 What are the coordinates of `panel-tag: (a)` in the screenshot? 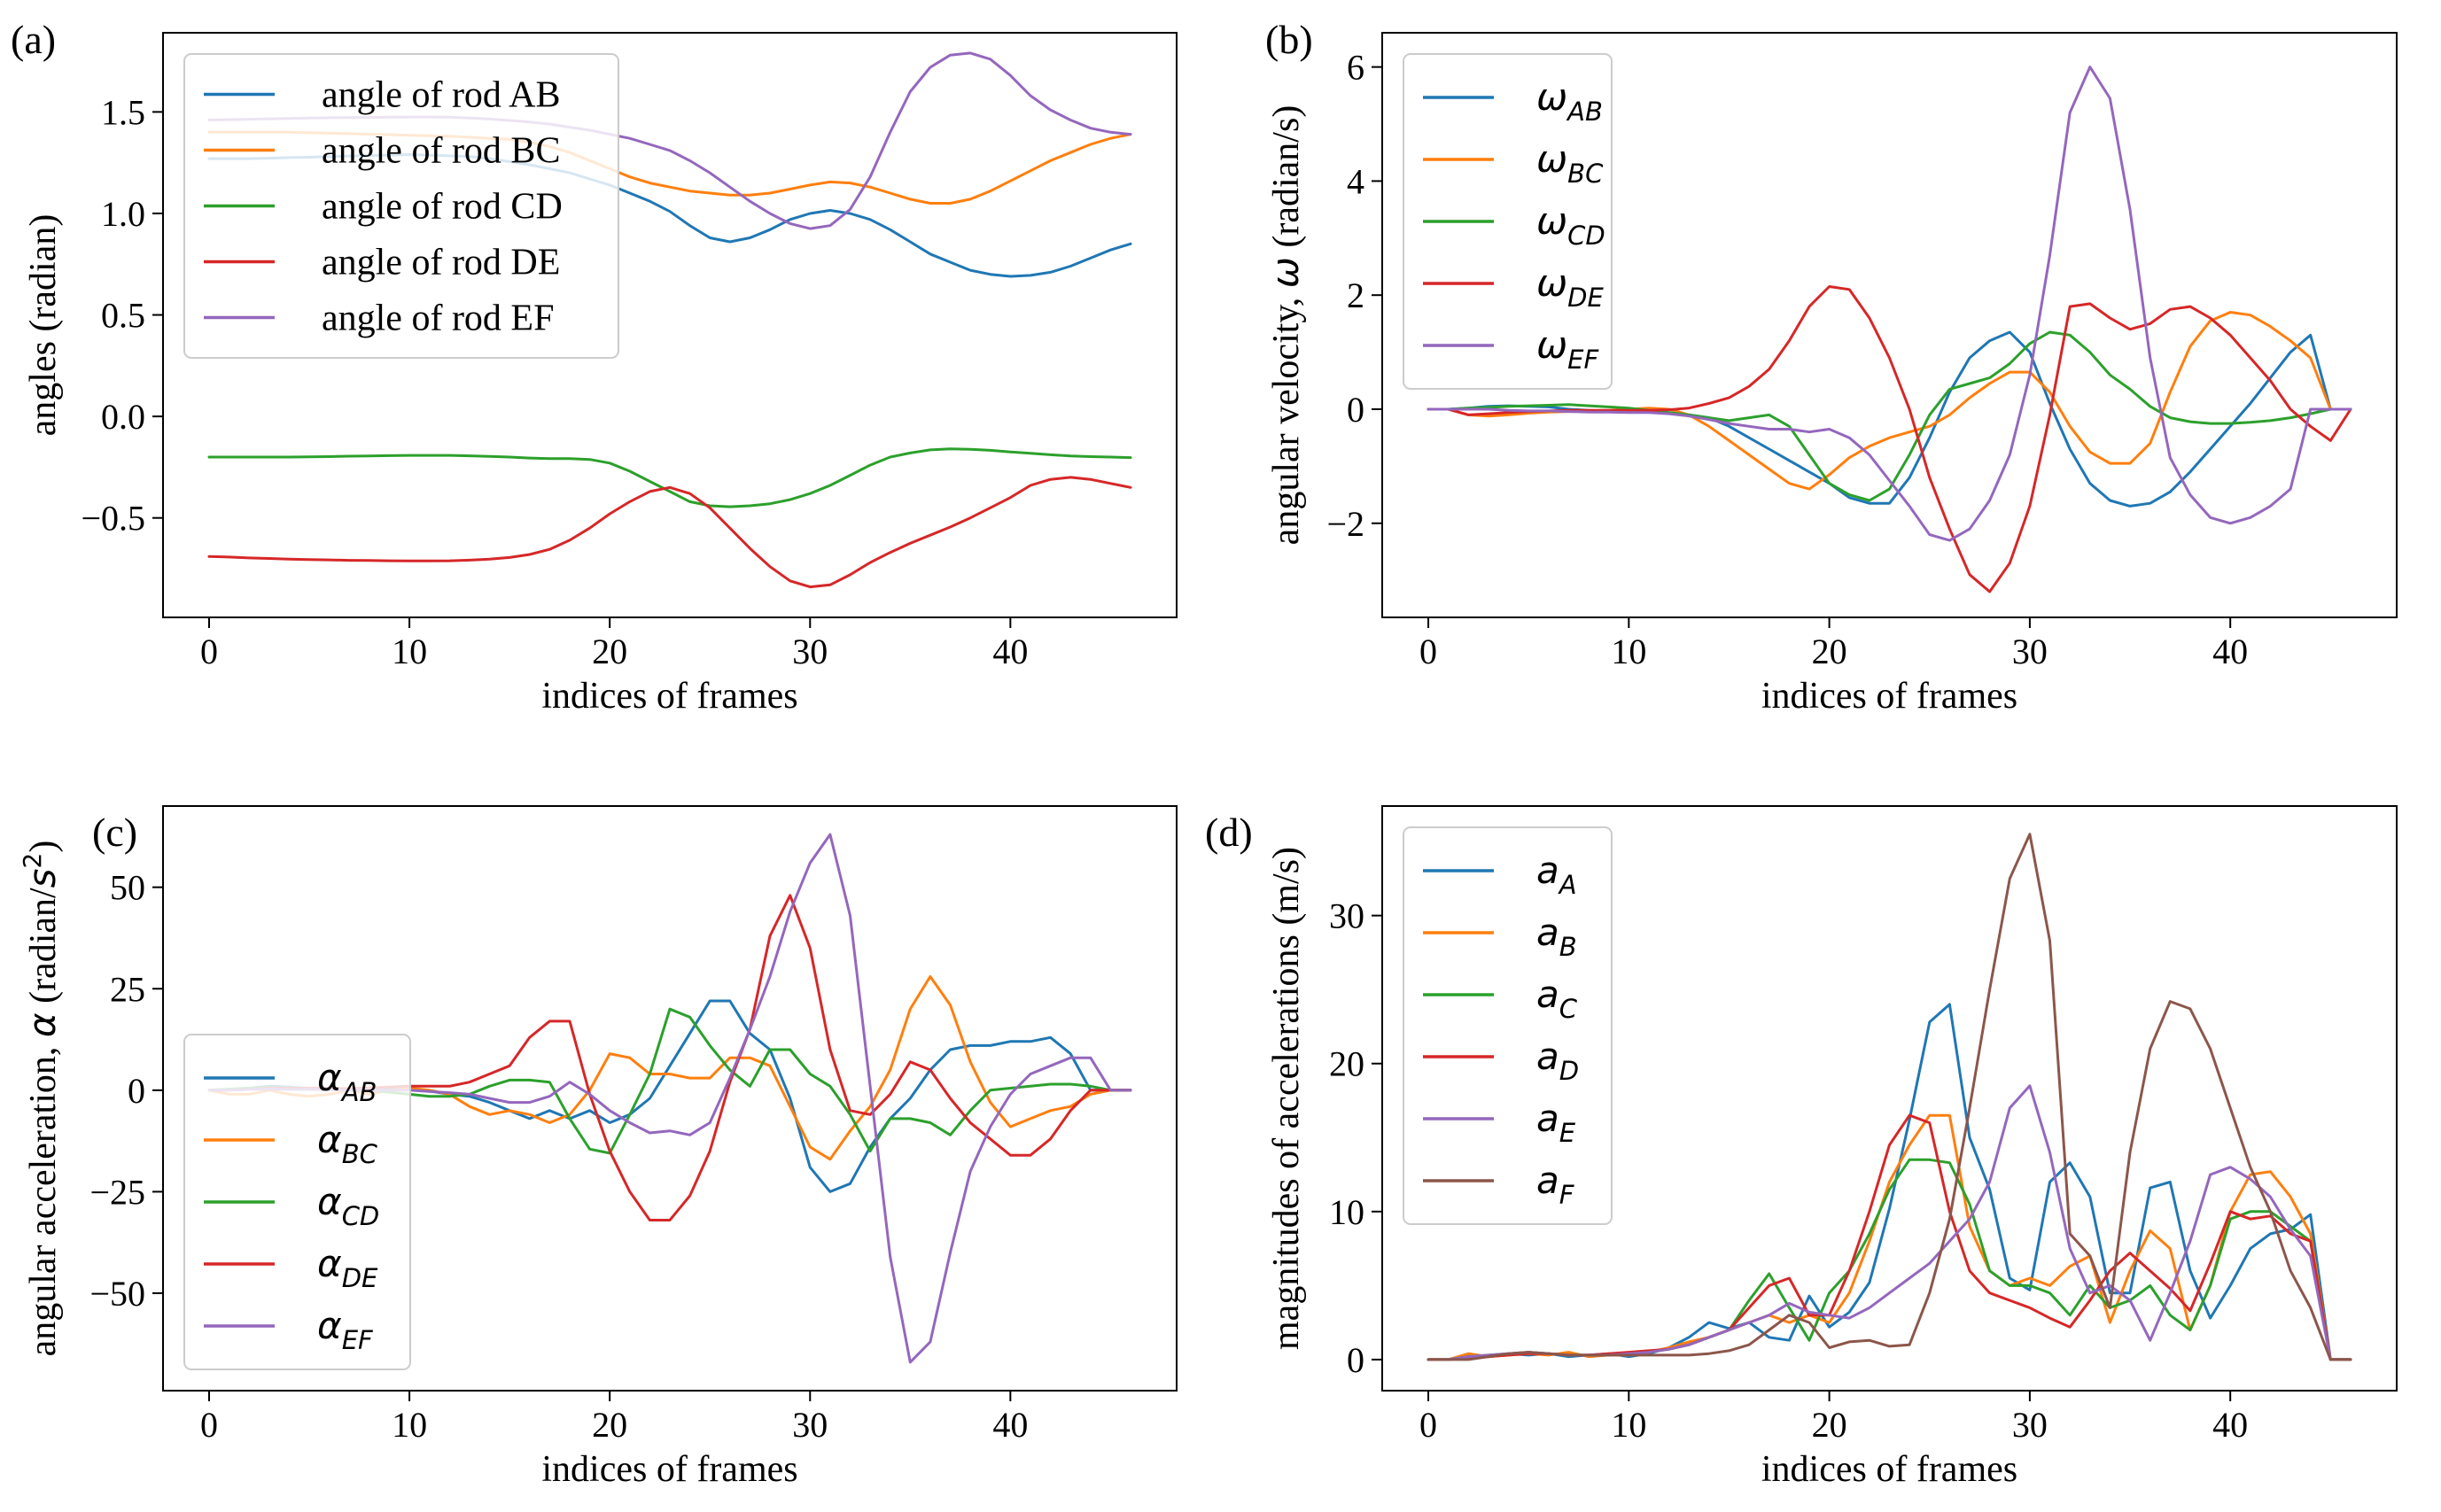 It's located at (33, 39).